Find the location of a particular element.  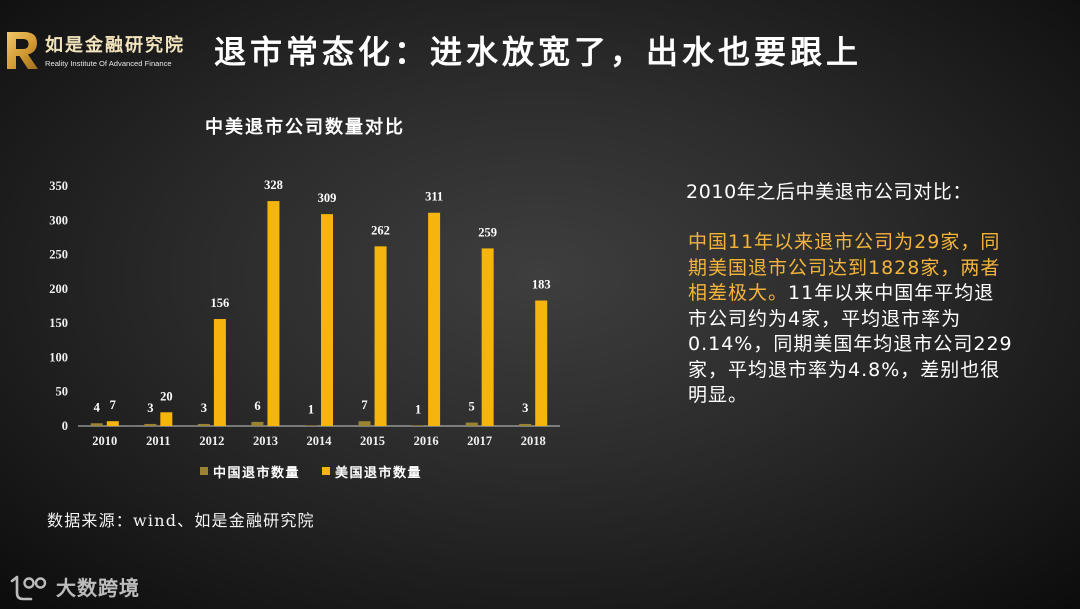

us-value-label: 328 is located at coordinates (273, 185).